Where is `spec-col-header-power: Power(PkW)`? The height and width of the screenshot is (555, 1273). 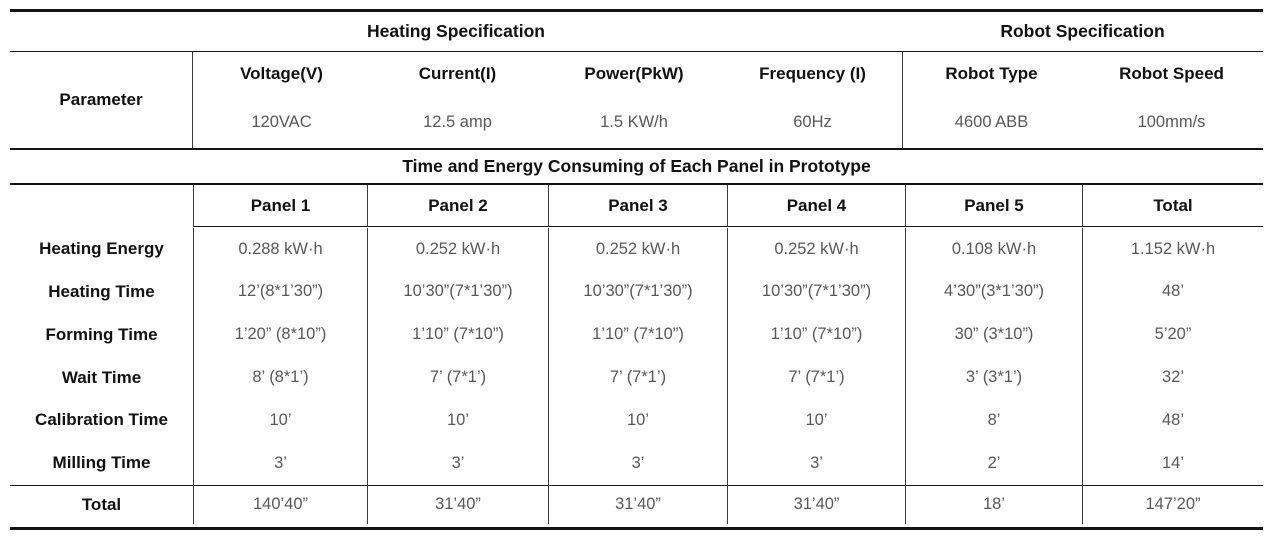
spec-col-header-power: Power(PkW) is located at coordinates (634, 73).